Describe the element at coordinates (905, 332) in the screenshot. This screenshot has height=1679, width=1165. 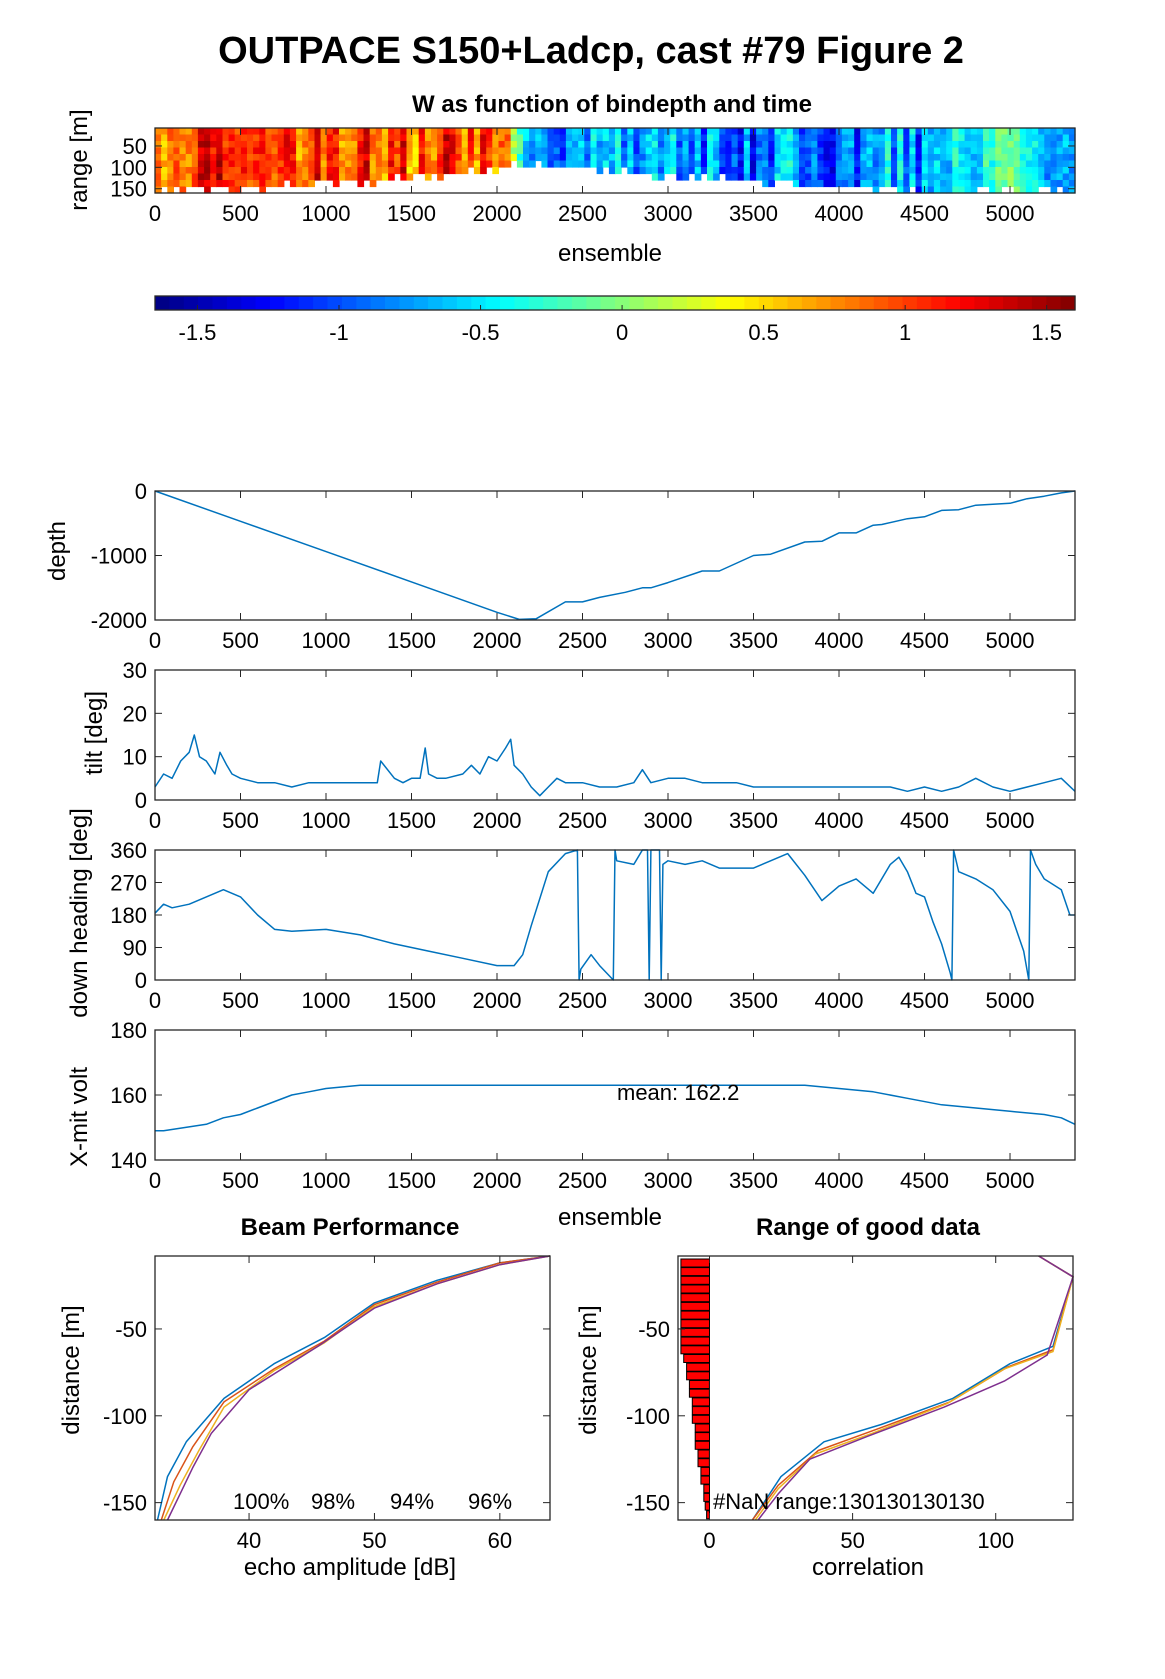
I see `colorbar-tick-label: 1` at that location.